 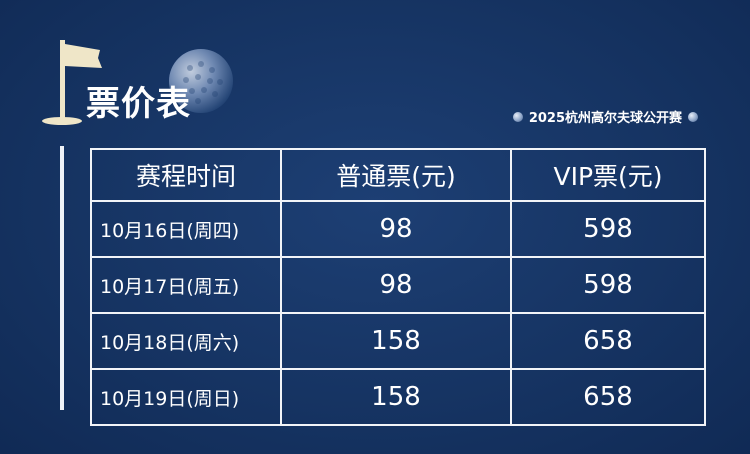 I want to click on vertical-divider, so click(x=62, y=278).